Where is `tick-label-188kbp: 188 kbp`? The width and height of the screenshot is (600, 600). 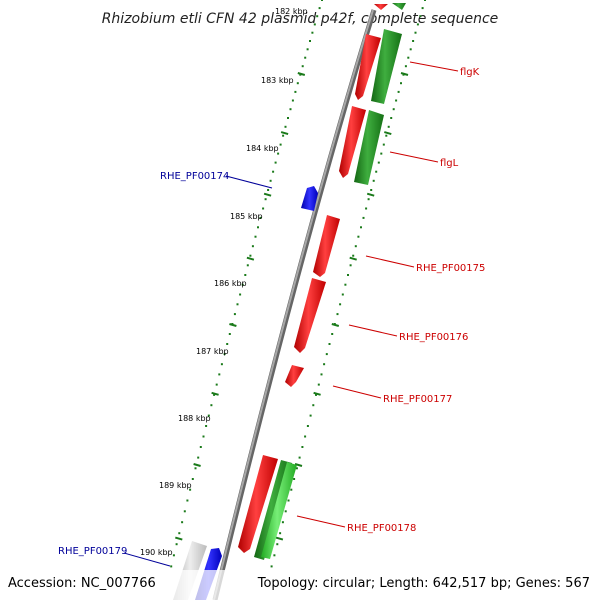
tick-label-188kbp: 188 kbp is located at coordinates (194, 418).